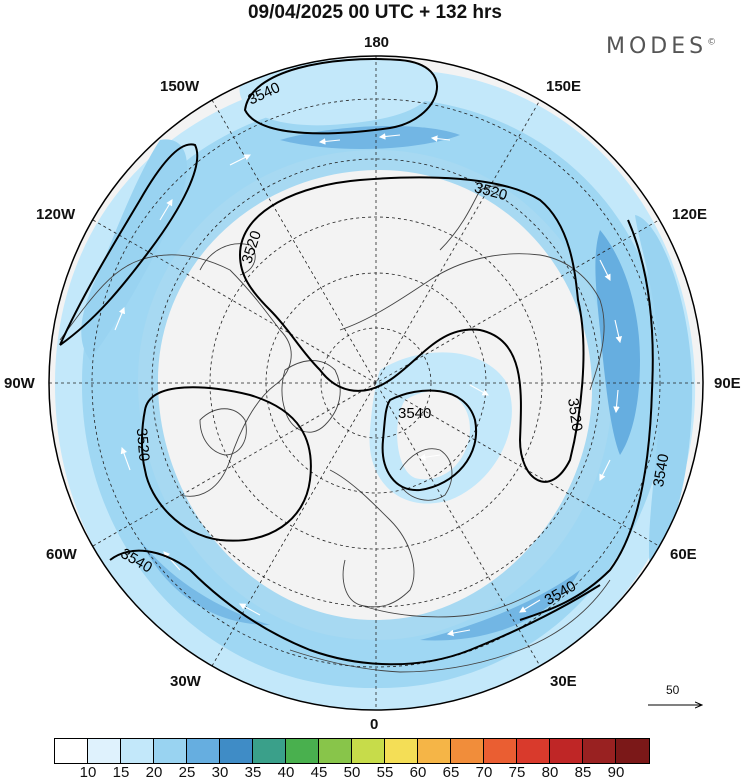 This screenshot has width=750, height=782. Describe the element at coordinates (180, 86) in the screenshot. I see `lon-label-150w: 150W` at that location.